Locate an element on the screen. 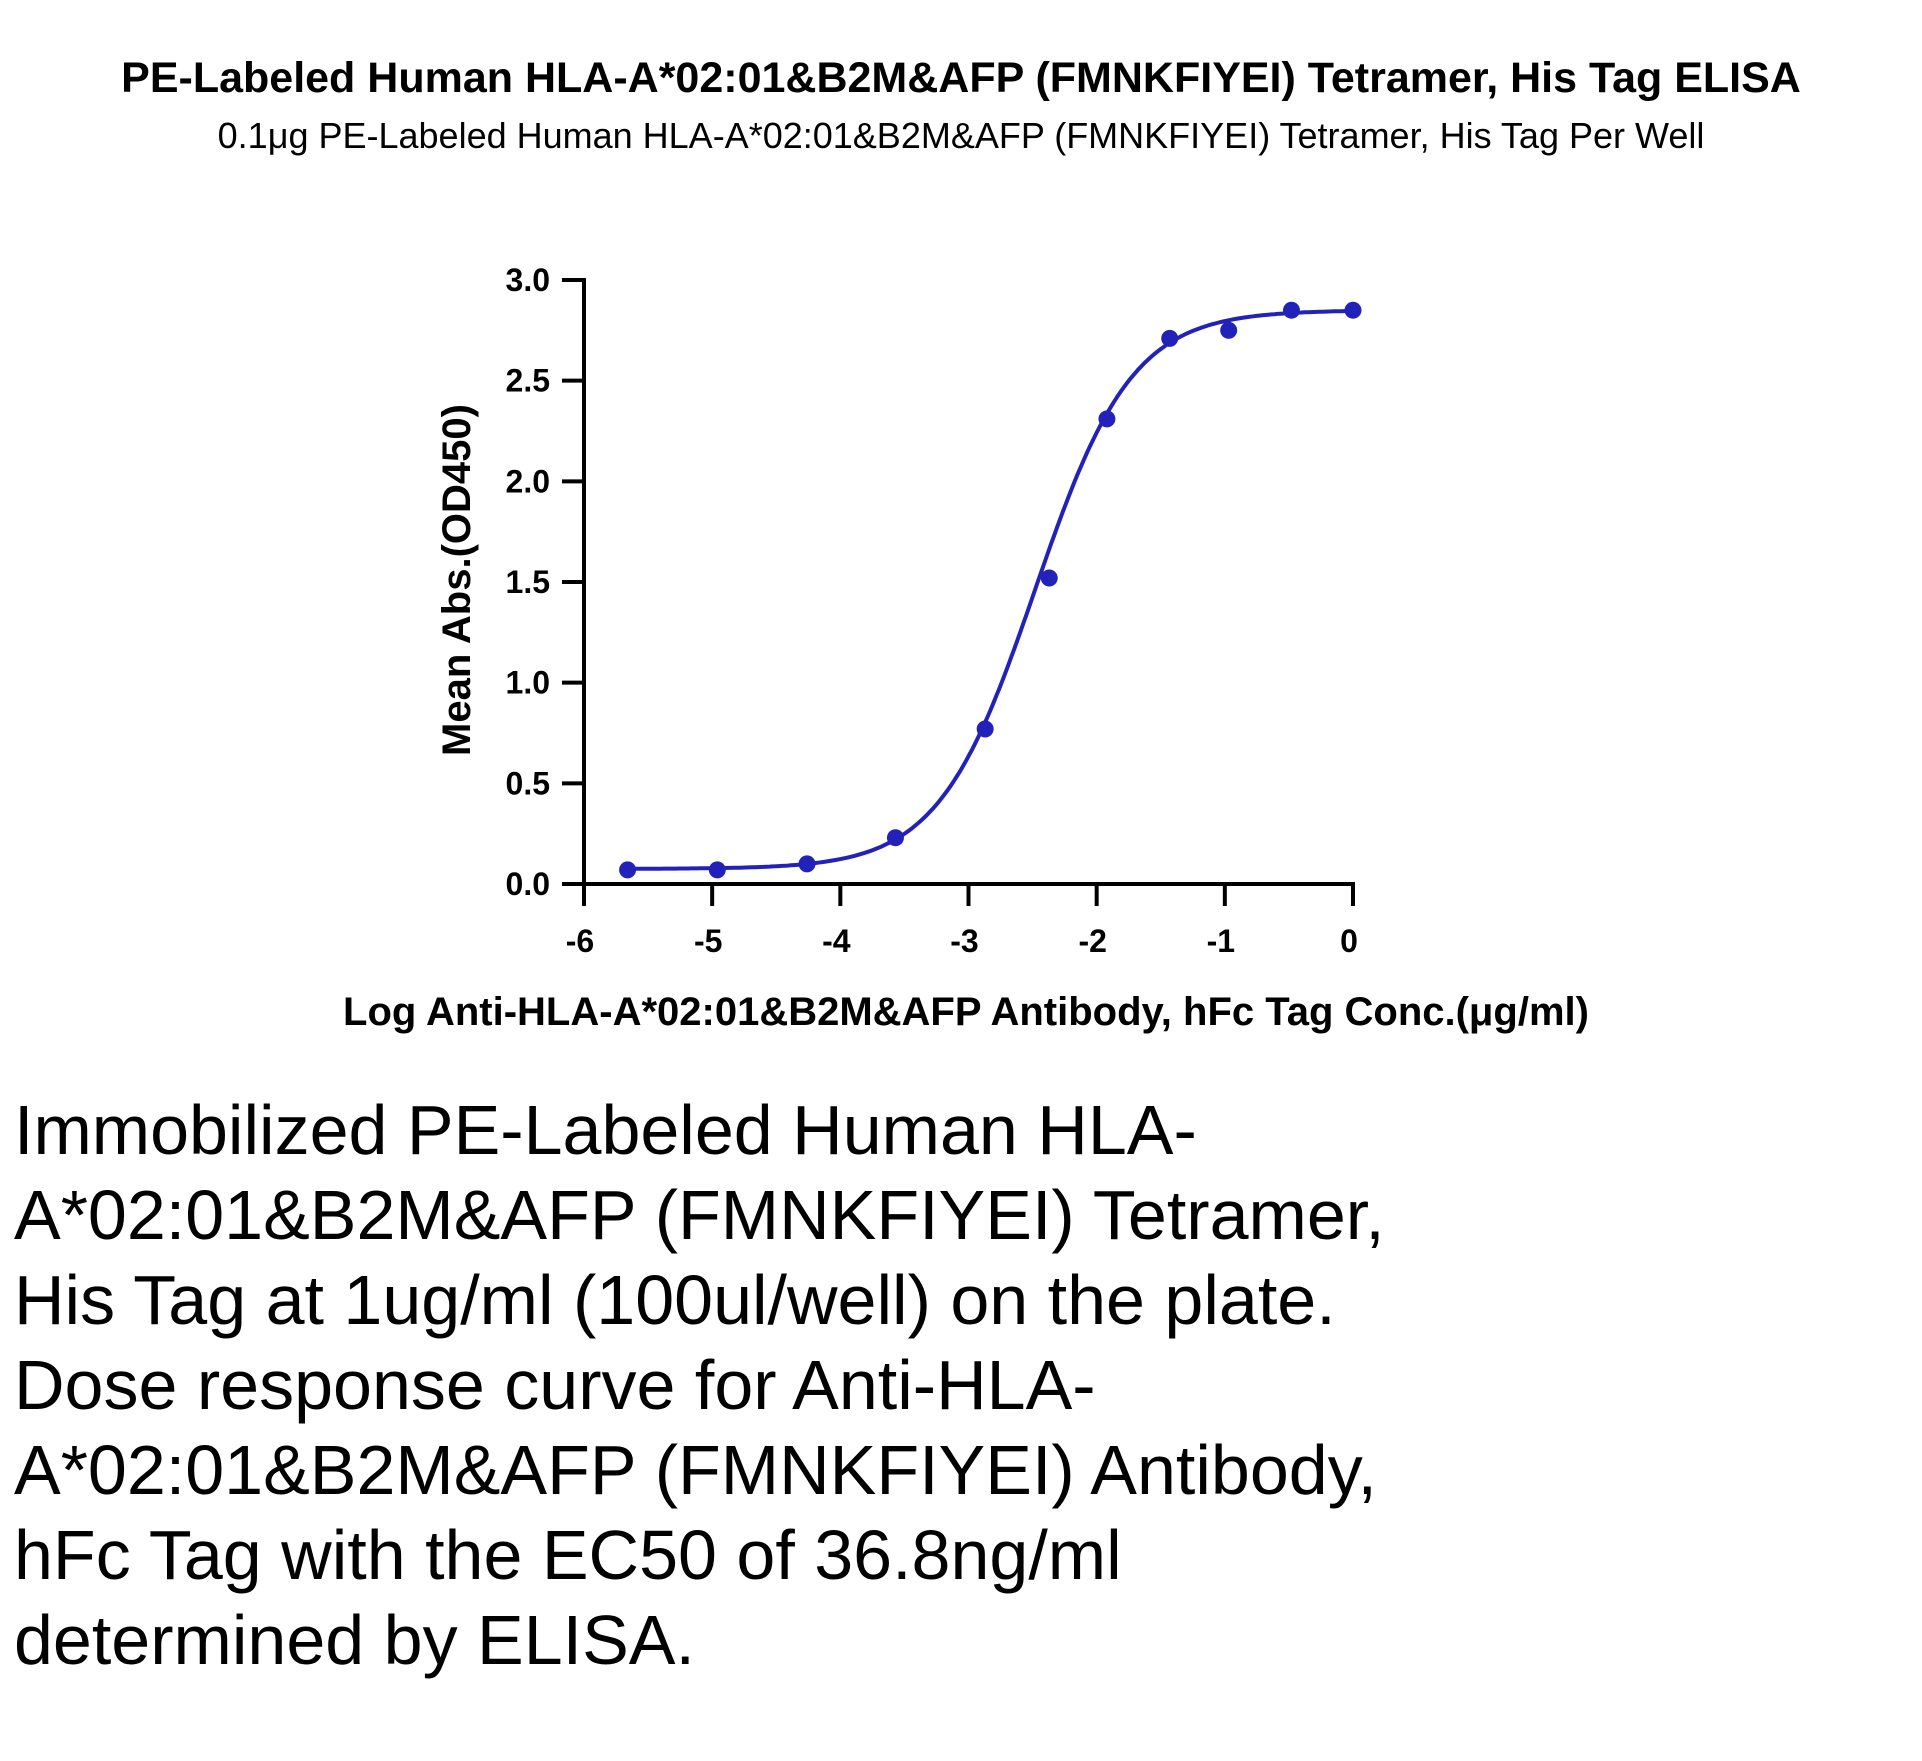 This screenshot has width=1922, height=1761. fit-curve is located at coordinates (990, 590).